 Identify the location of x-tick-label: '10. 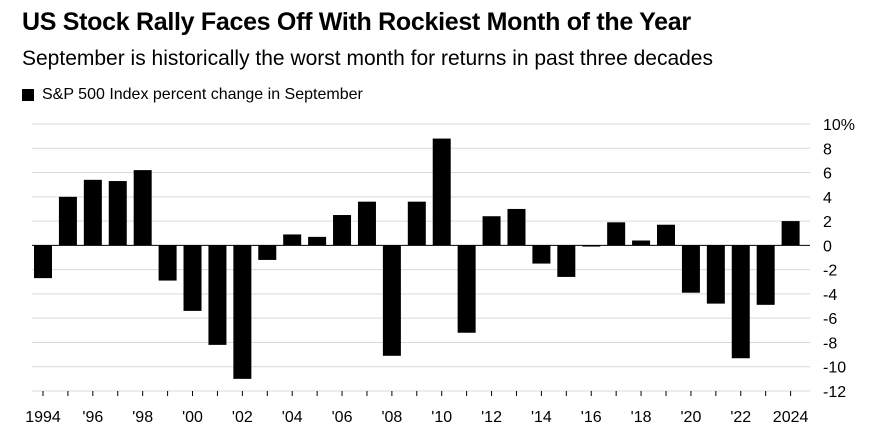
(441, 417).